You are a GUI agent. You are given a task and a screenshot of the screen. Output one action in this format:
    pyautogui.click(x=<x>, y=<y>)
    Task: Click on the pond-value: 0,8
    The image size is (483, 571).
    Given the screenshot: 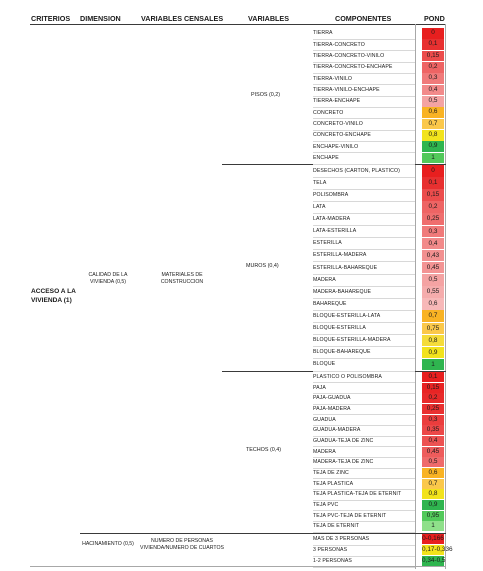 What is the action you would take?
    pyautogui.click(x=433, y=134)
    